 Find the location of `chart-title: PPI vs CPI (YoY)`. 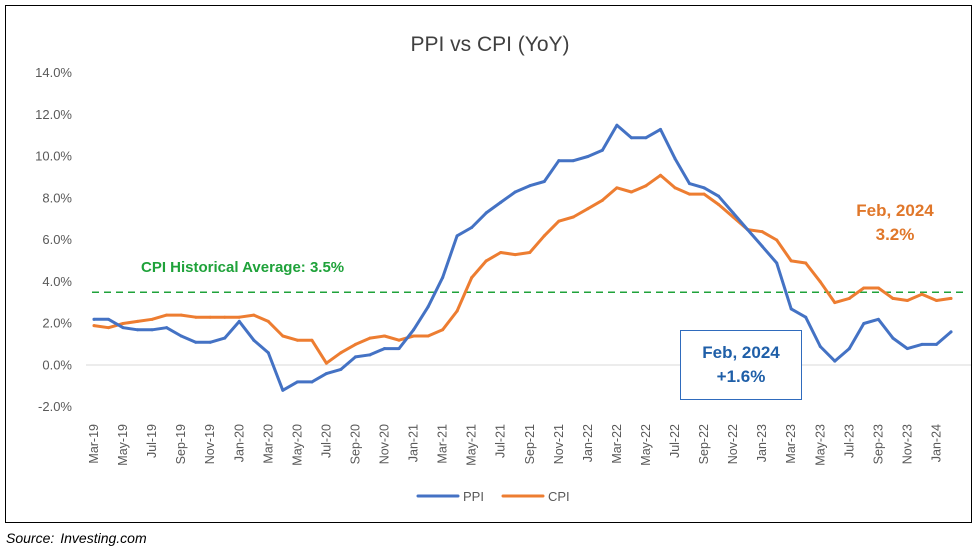

chart-title: PPI vs CPI (YoY) is located at coordinates (489, 44).